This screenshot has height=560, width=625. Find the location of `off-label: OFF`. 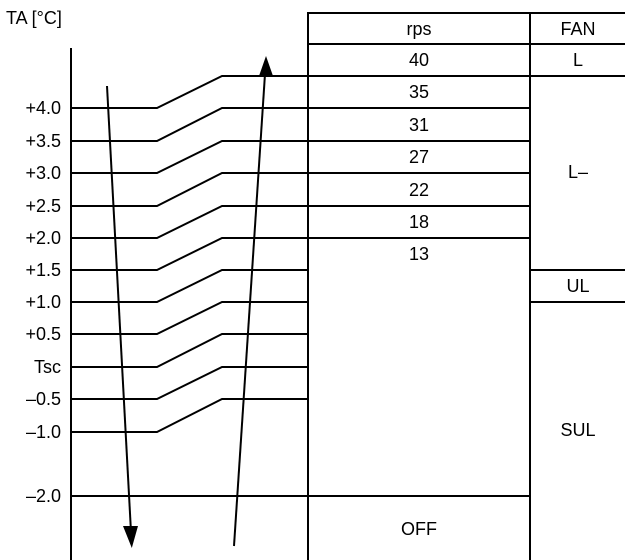

off-label: OFF is located at coordinates (419, 529).